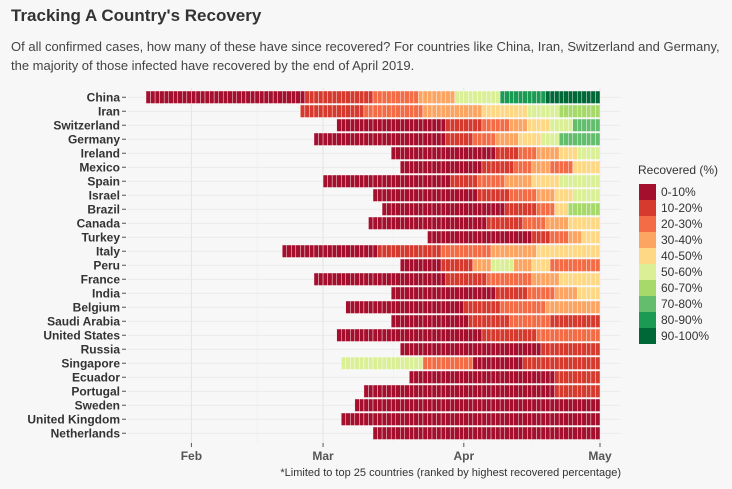 The height and width of the screenshot is (489, 732). What do you see at coordinates (682, 224) in the screenshot?
I see `legend-label: 20-30%` at bounding box center [682, 224].